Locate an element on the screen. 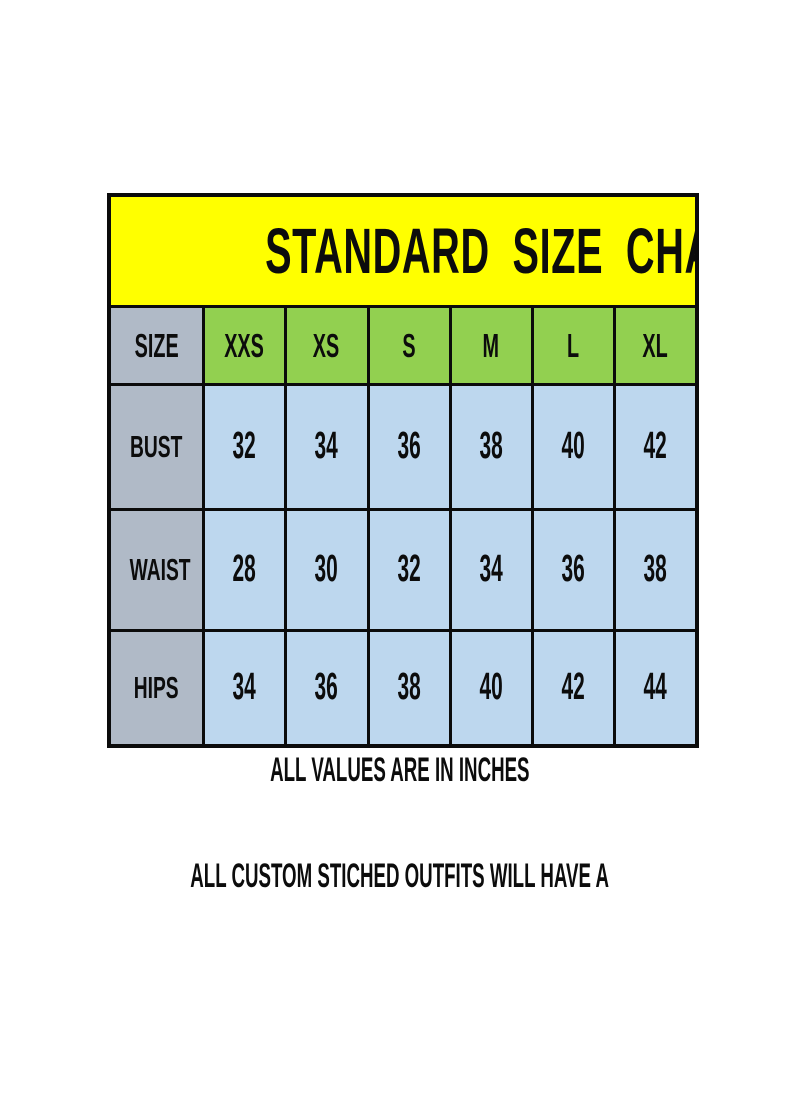 The width and height of the screenshot is (800, 1100). units-note: ALL VALUES ARE IN INCHES is located at coordinates (400, 773).